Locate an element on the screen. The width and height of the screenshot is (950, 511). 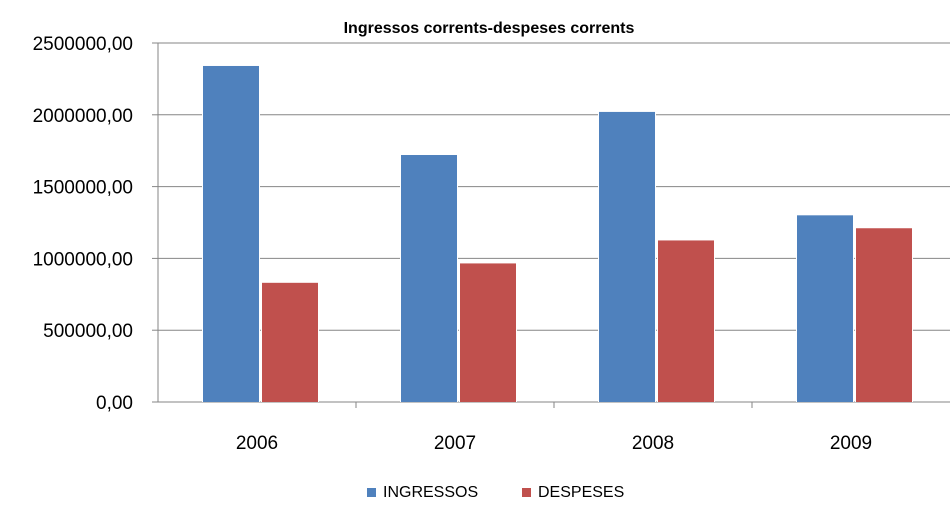
y-tick-label: 0,00 is located at coordinates (114, 403).